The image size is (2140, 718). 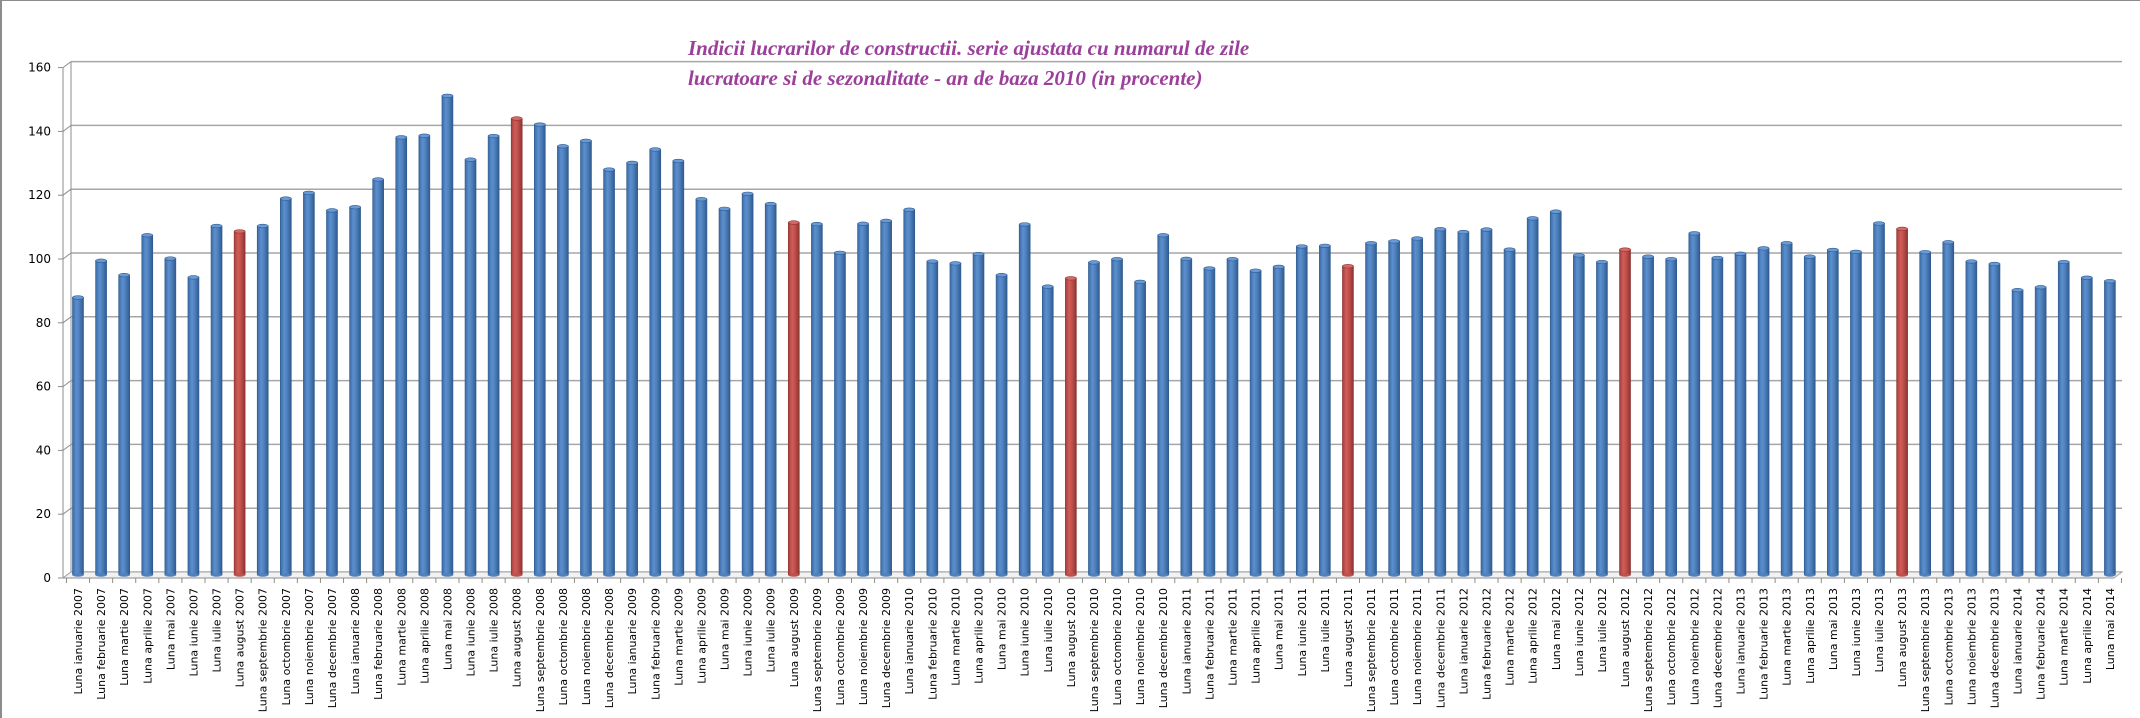 I want to click on y-axis-tick-labels: 0 20 40 60 80 100 120 140 160, so click(x=39, y=323).